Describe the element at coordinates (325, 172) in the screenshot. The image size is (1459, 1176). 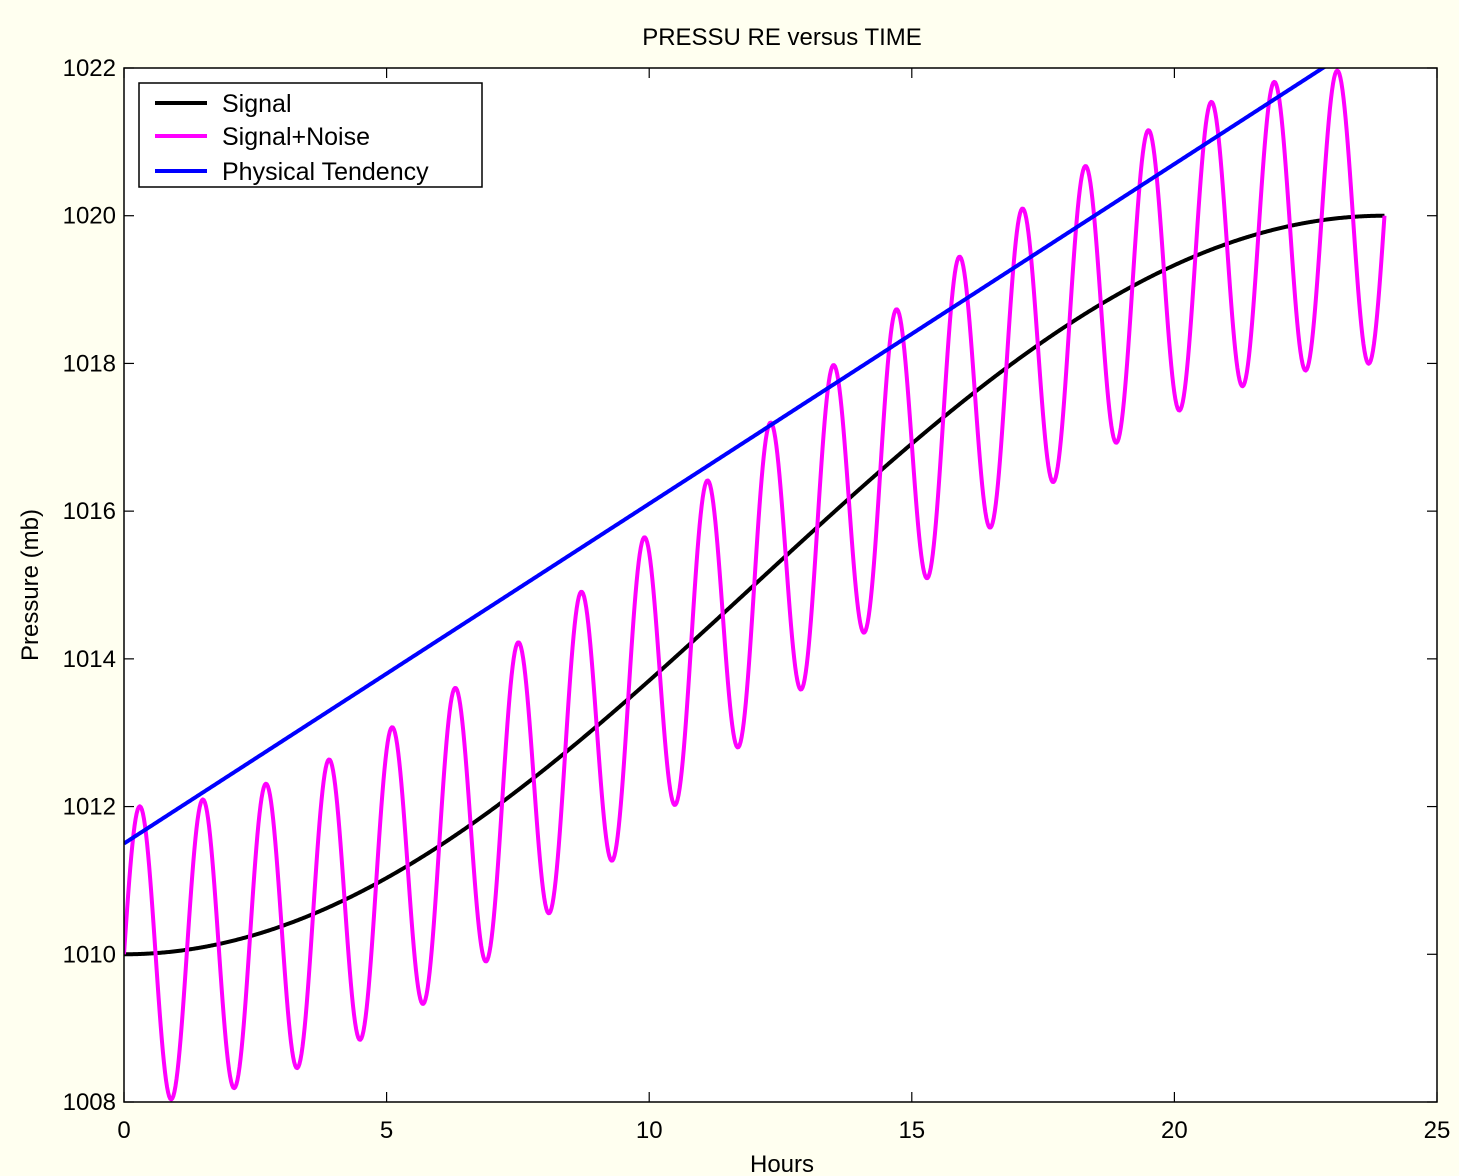
I see `legend-label-physical-tendency: Physical Tendency` at that location.